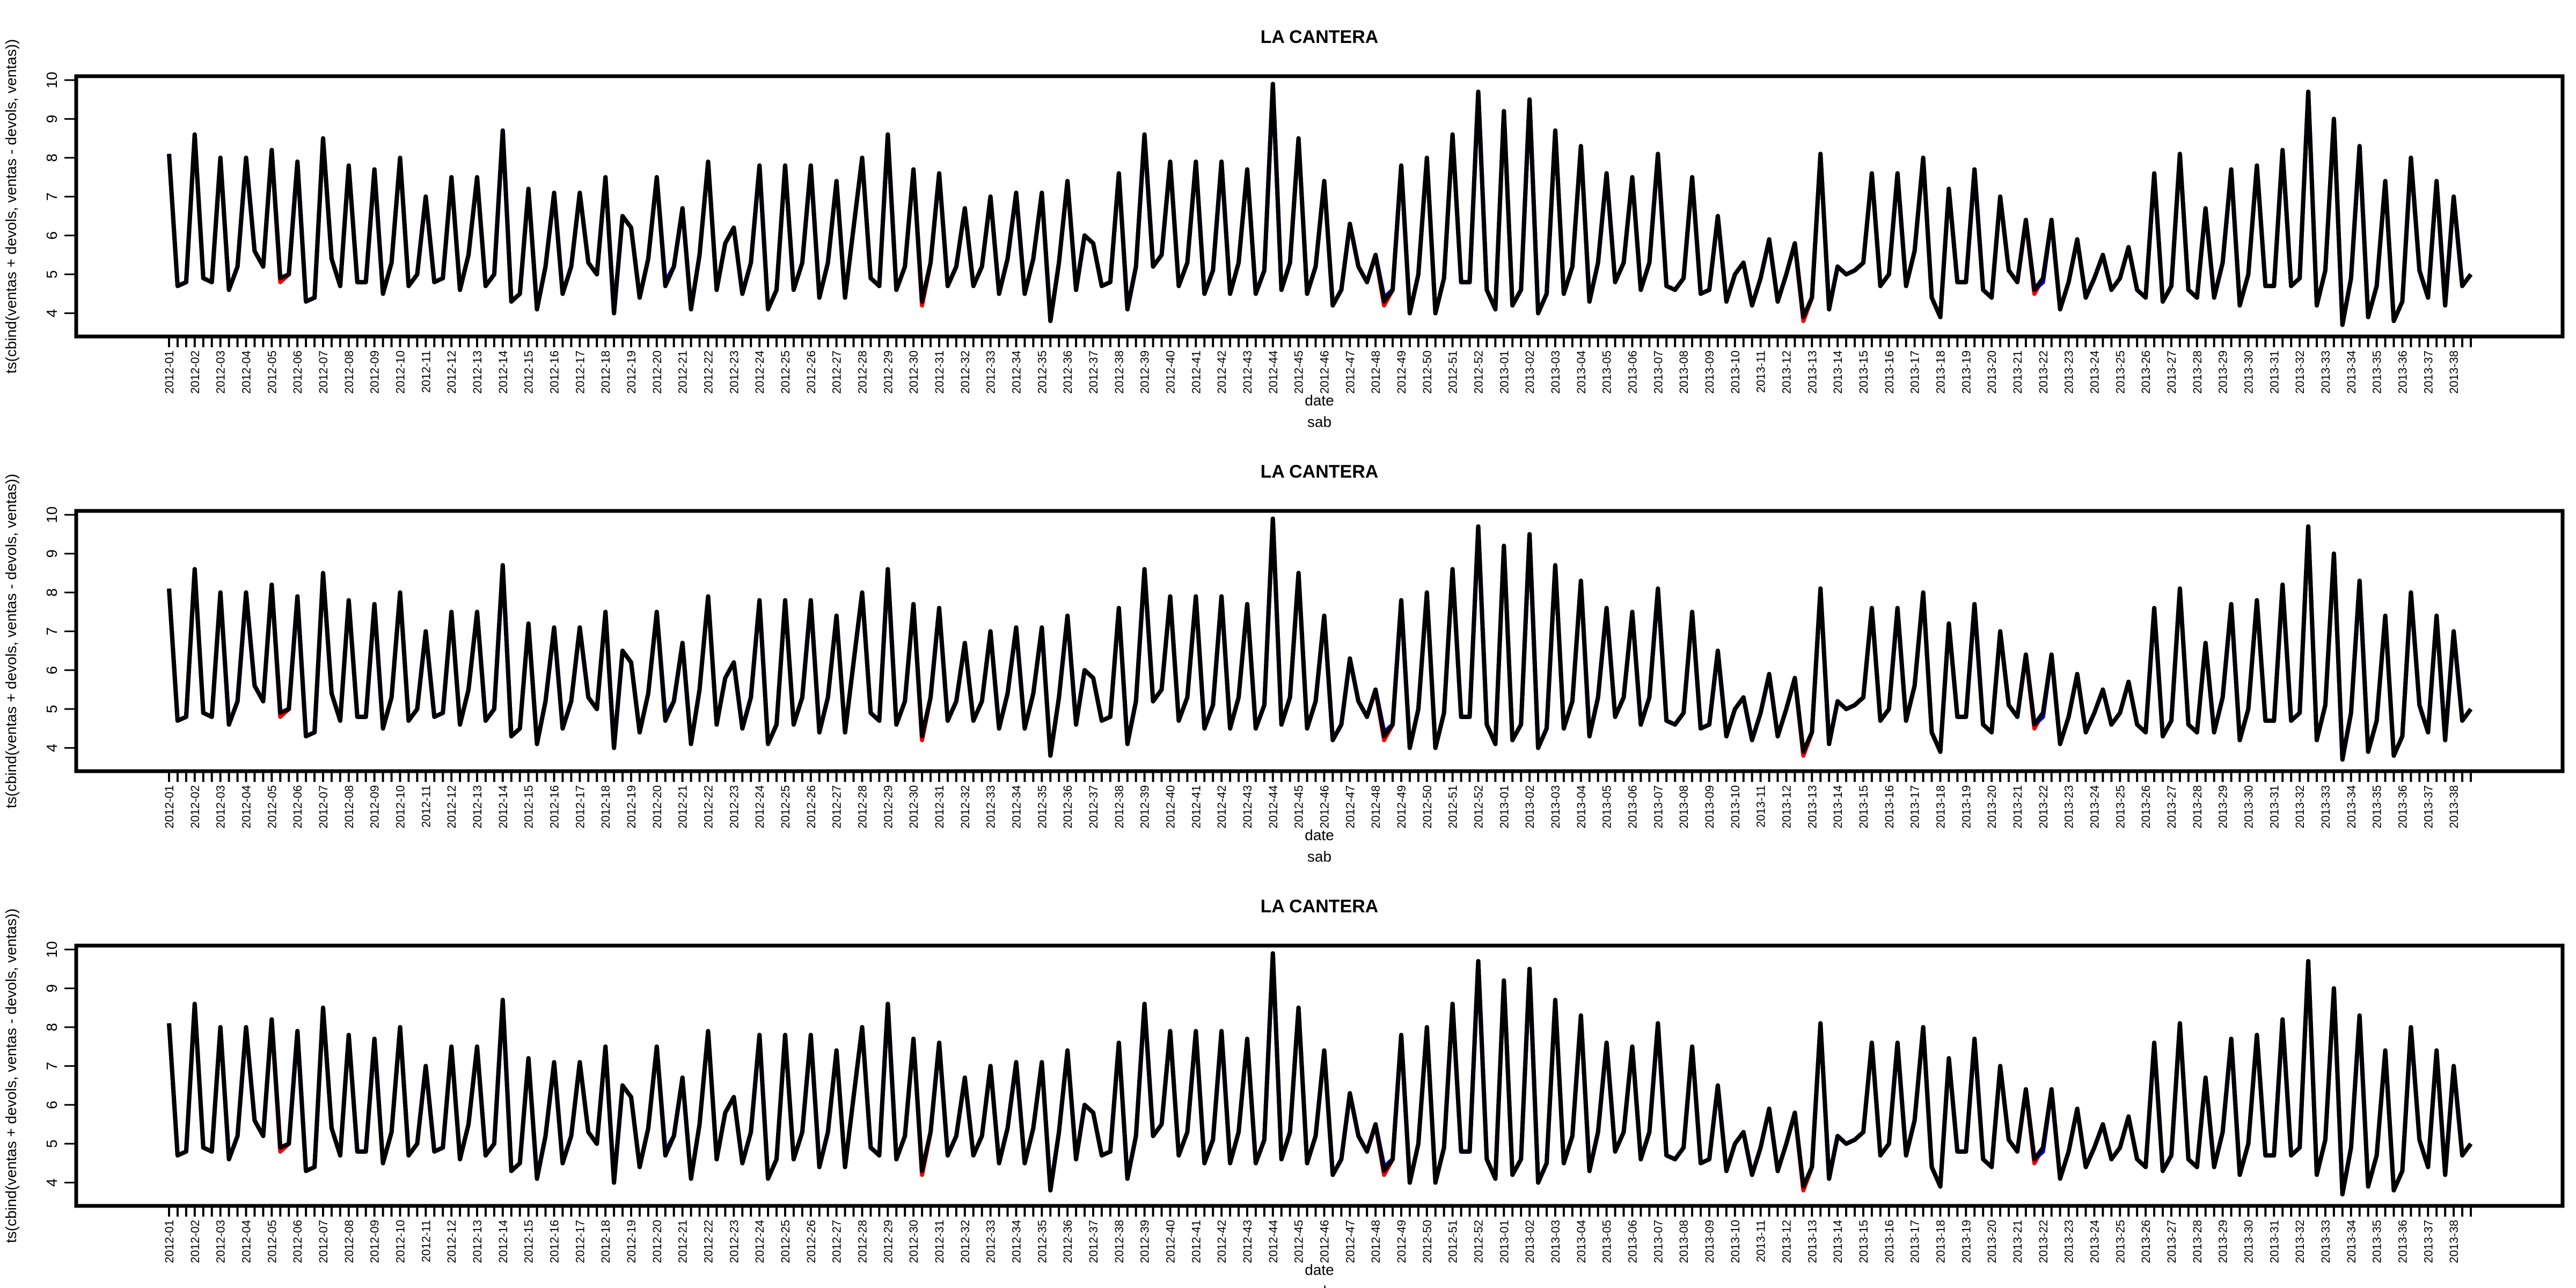 The height and width of the screenshot is (1288, 2576). I want to click on x-tick-label: 2012-43, so click(1247, 807).